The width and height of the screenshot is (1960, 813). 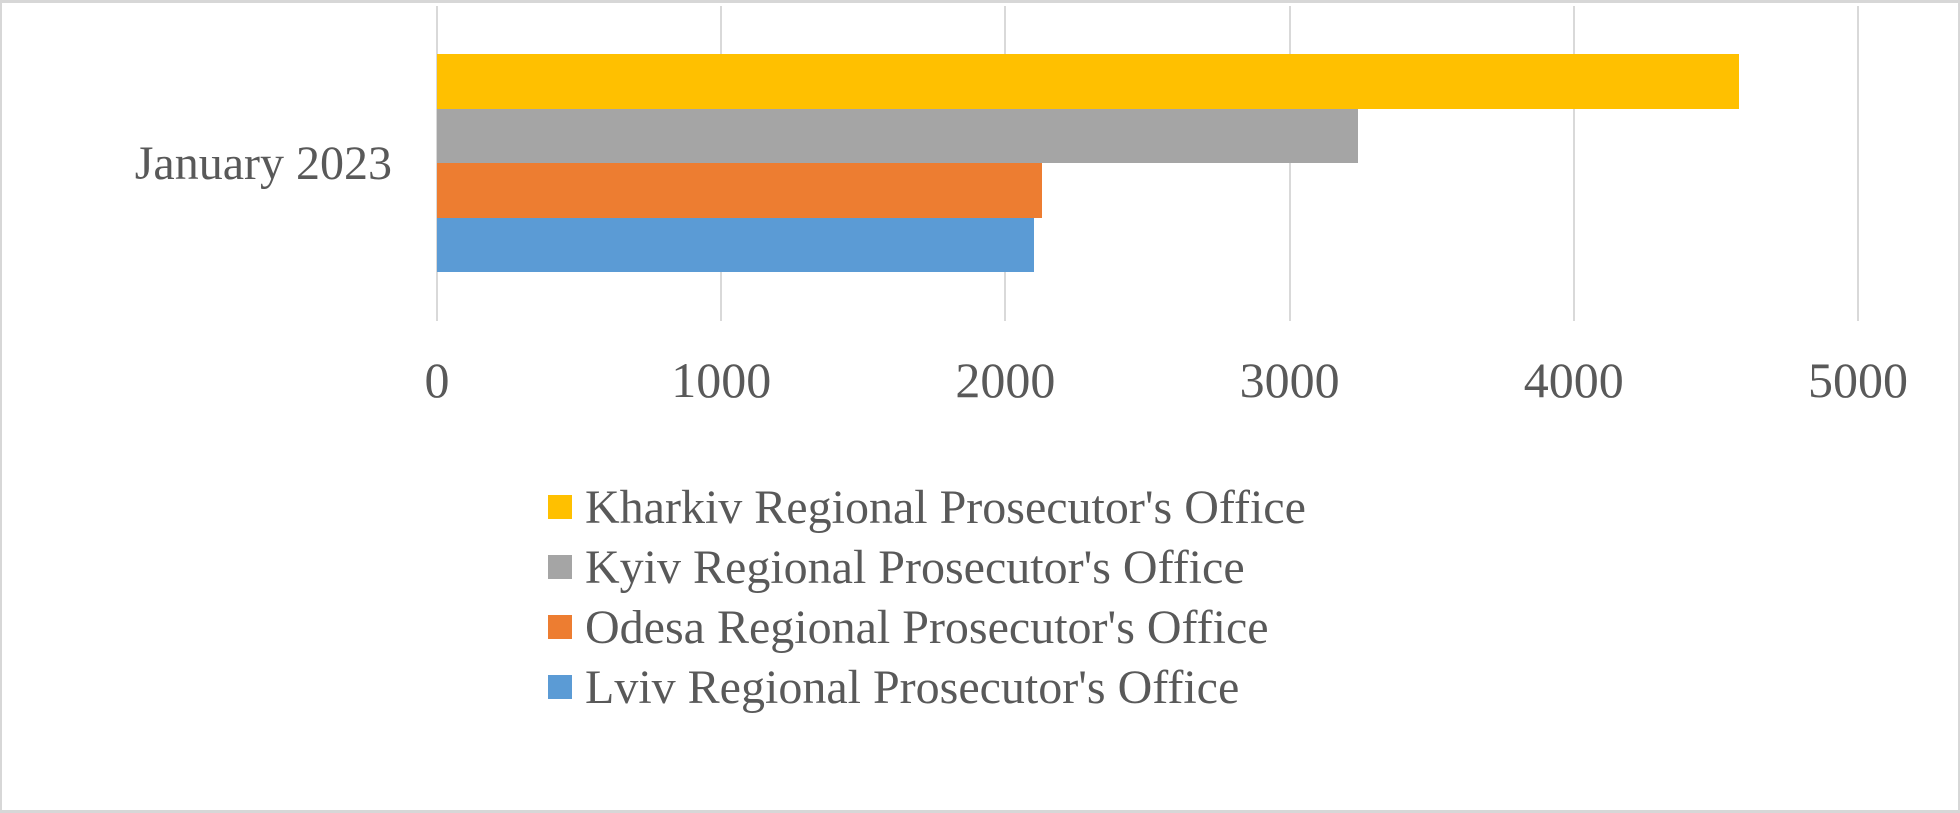 What do you see at coordinates (1005, 380) in the screenshot?
I see `x-tick-label: 2000` at bounding box center [1005, 380].